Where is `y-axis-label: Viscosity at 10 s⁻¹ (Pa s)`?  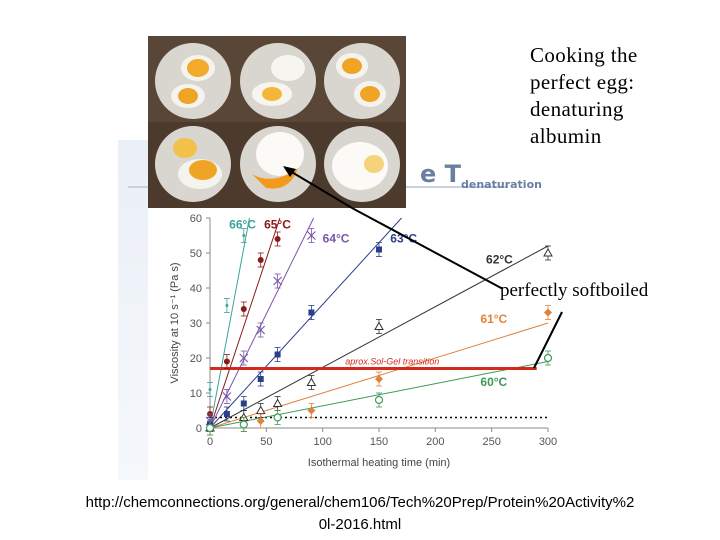
y-axis-label: Viscosity at 10 s⁻¹ (Pa s) is located at coordinates (175, 322).